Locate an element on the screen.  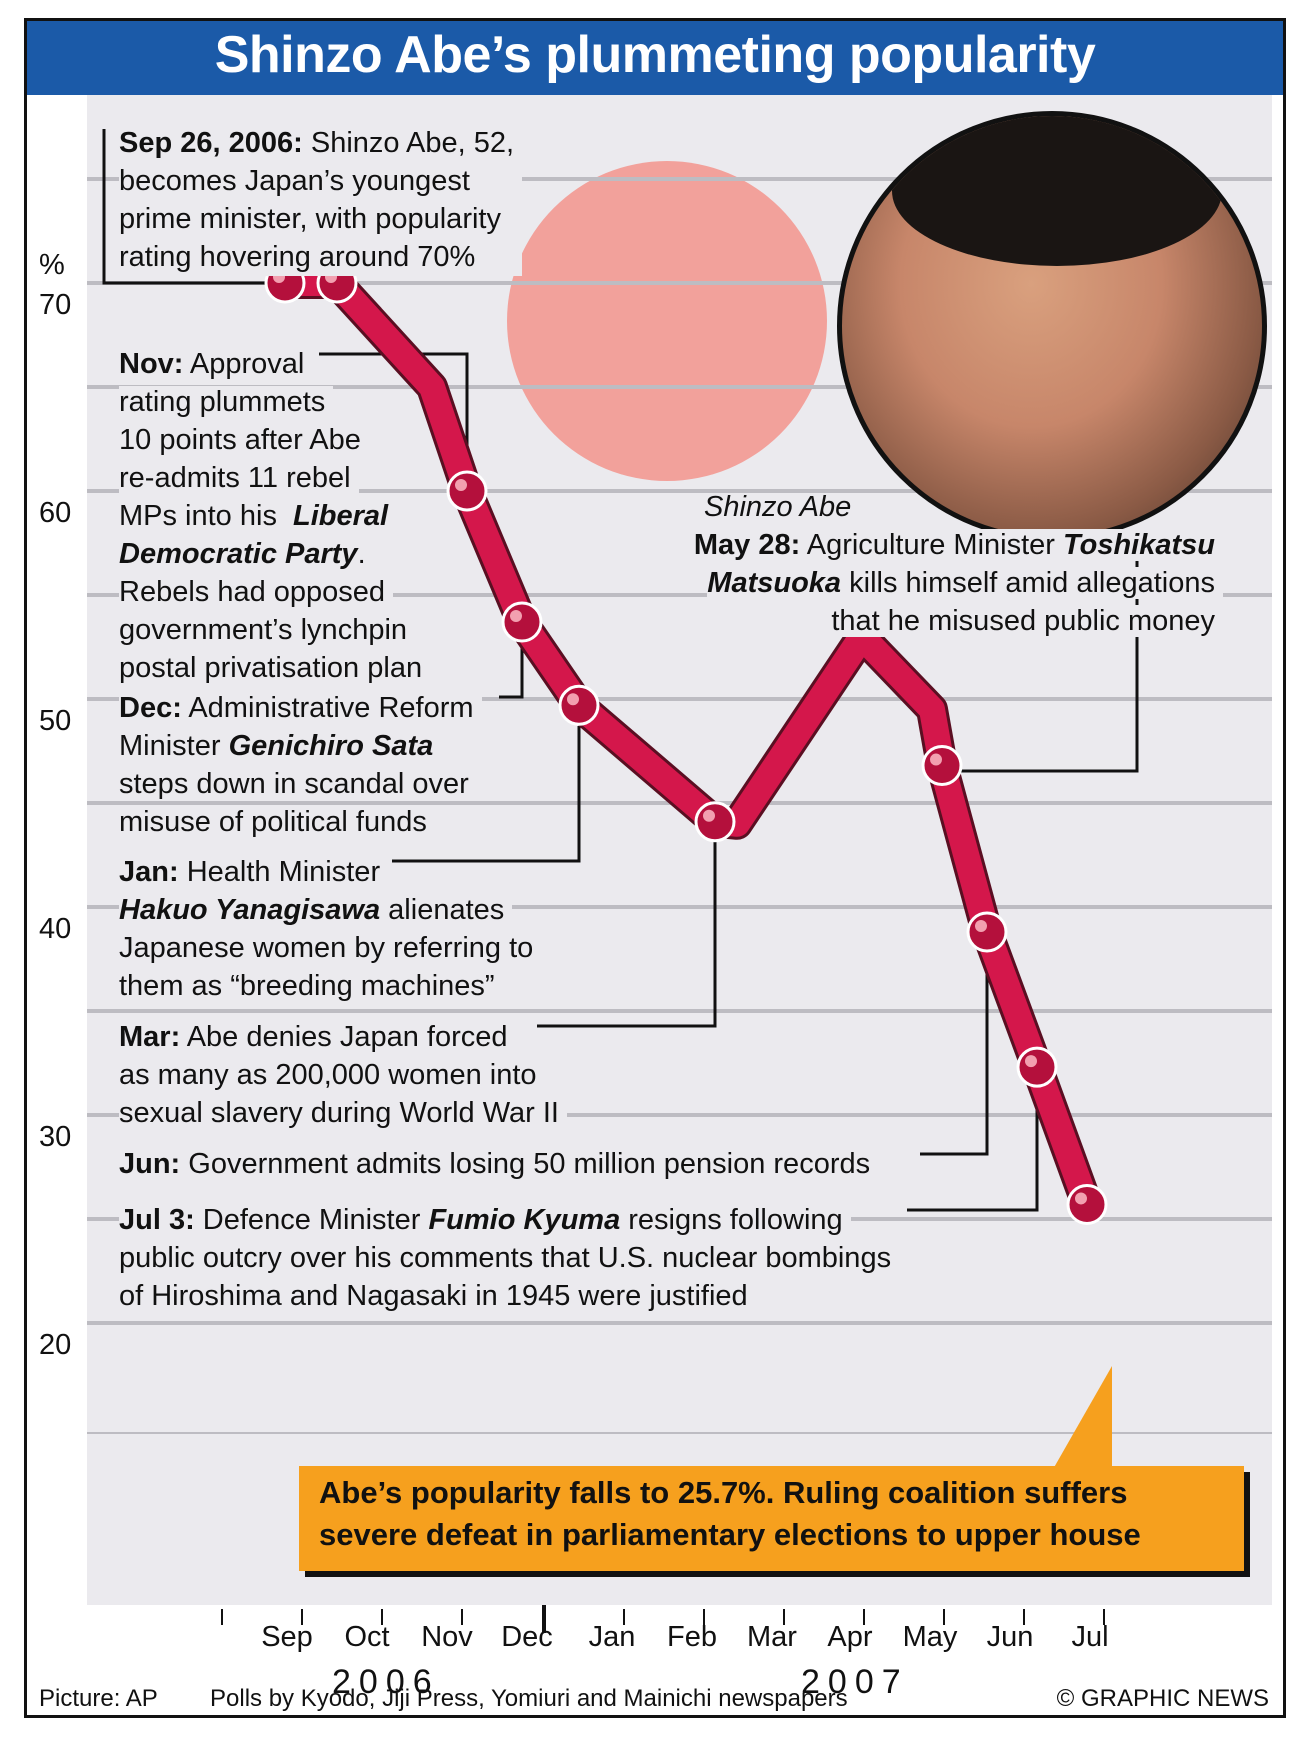
callout-arrow is located at coordinates (1082, 1418).